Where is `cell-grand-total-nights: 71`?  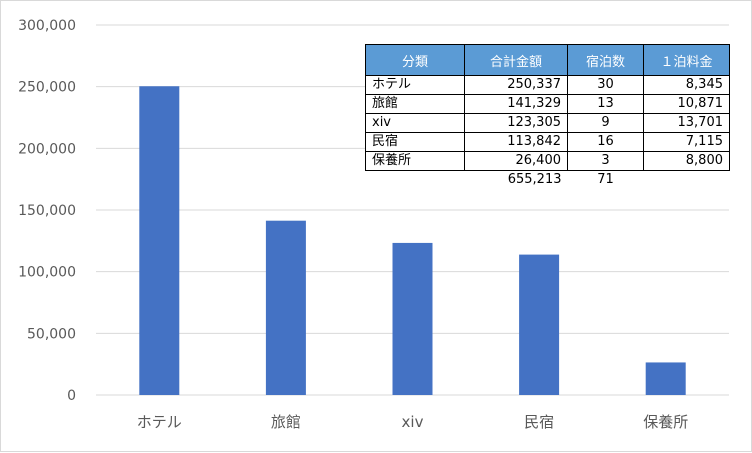 cell-grand-total-nights: 71 is located at coordinates (605, 179).